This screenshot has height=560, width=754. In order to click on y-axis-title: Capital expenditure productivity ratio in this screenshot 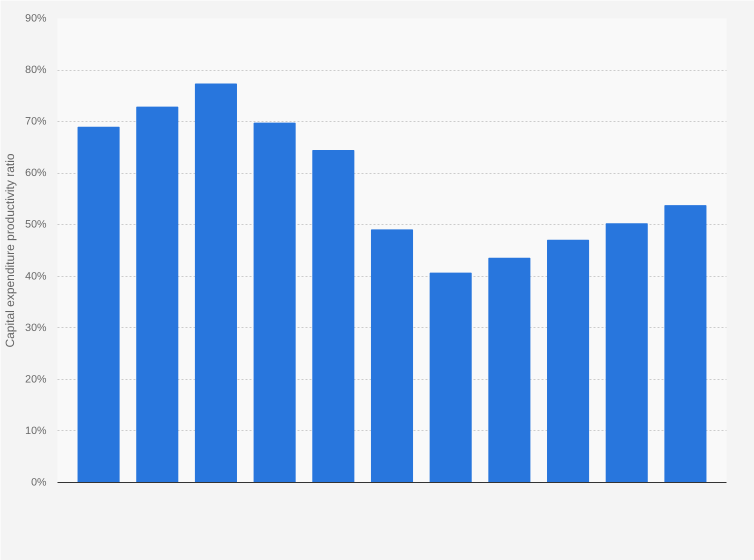, I will do `click(10, 250)`.